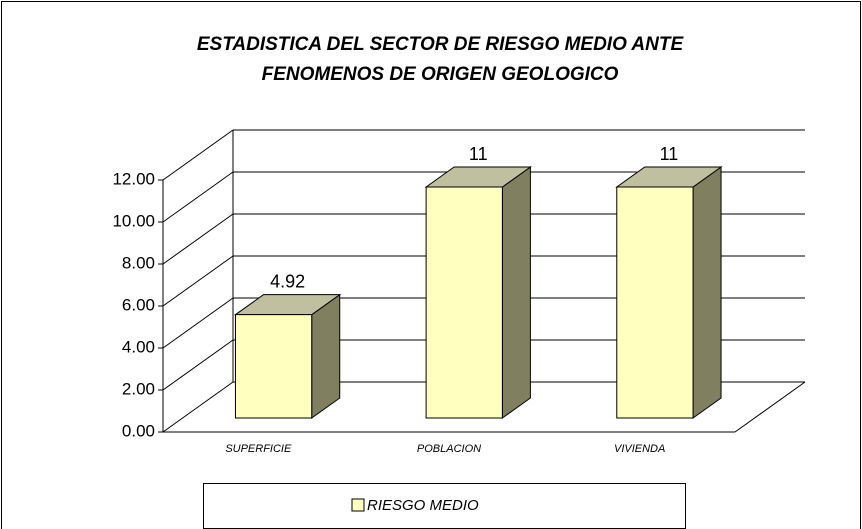  Describe the element at coordinates (358, 505) in the screenshot. I see `legend-swatch` at that location.